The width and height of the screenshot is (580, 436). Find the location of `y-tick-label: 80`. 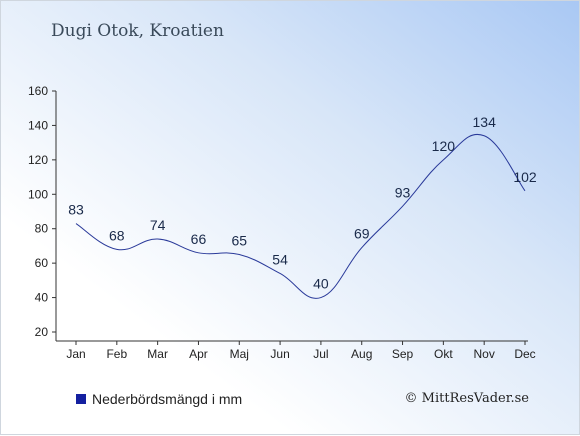

y-tick-label: 80 is located at coordinates (42, 229).